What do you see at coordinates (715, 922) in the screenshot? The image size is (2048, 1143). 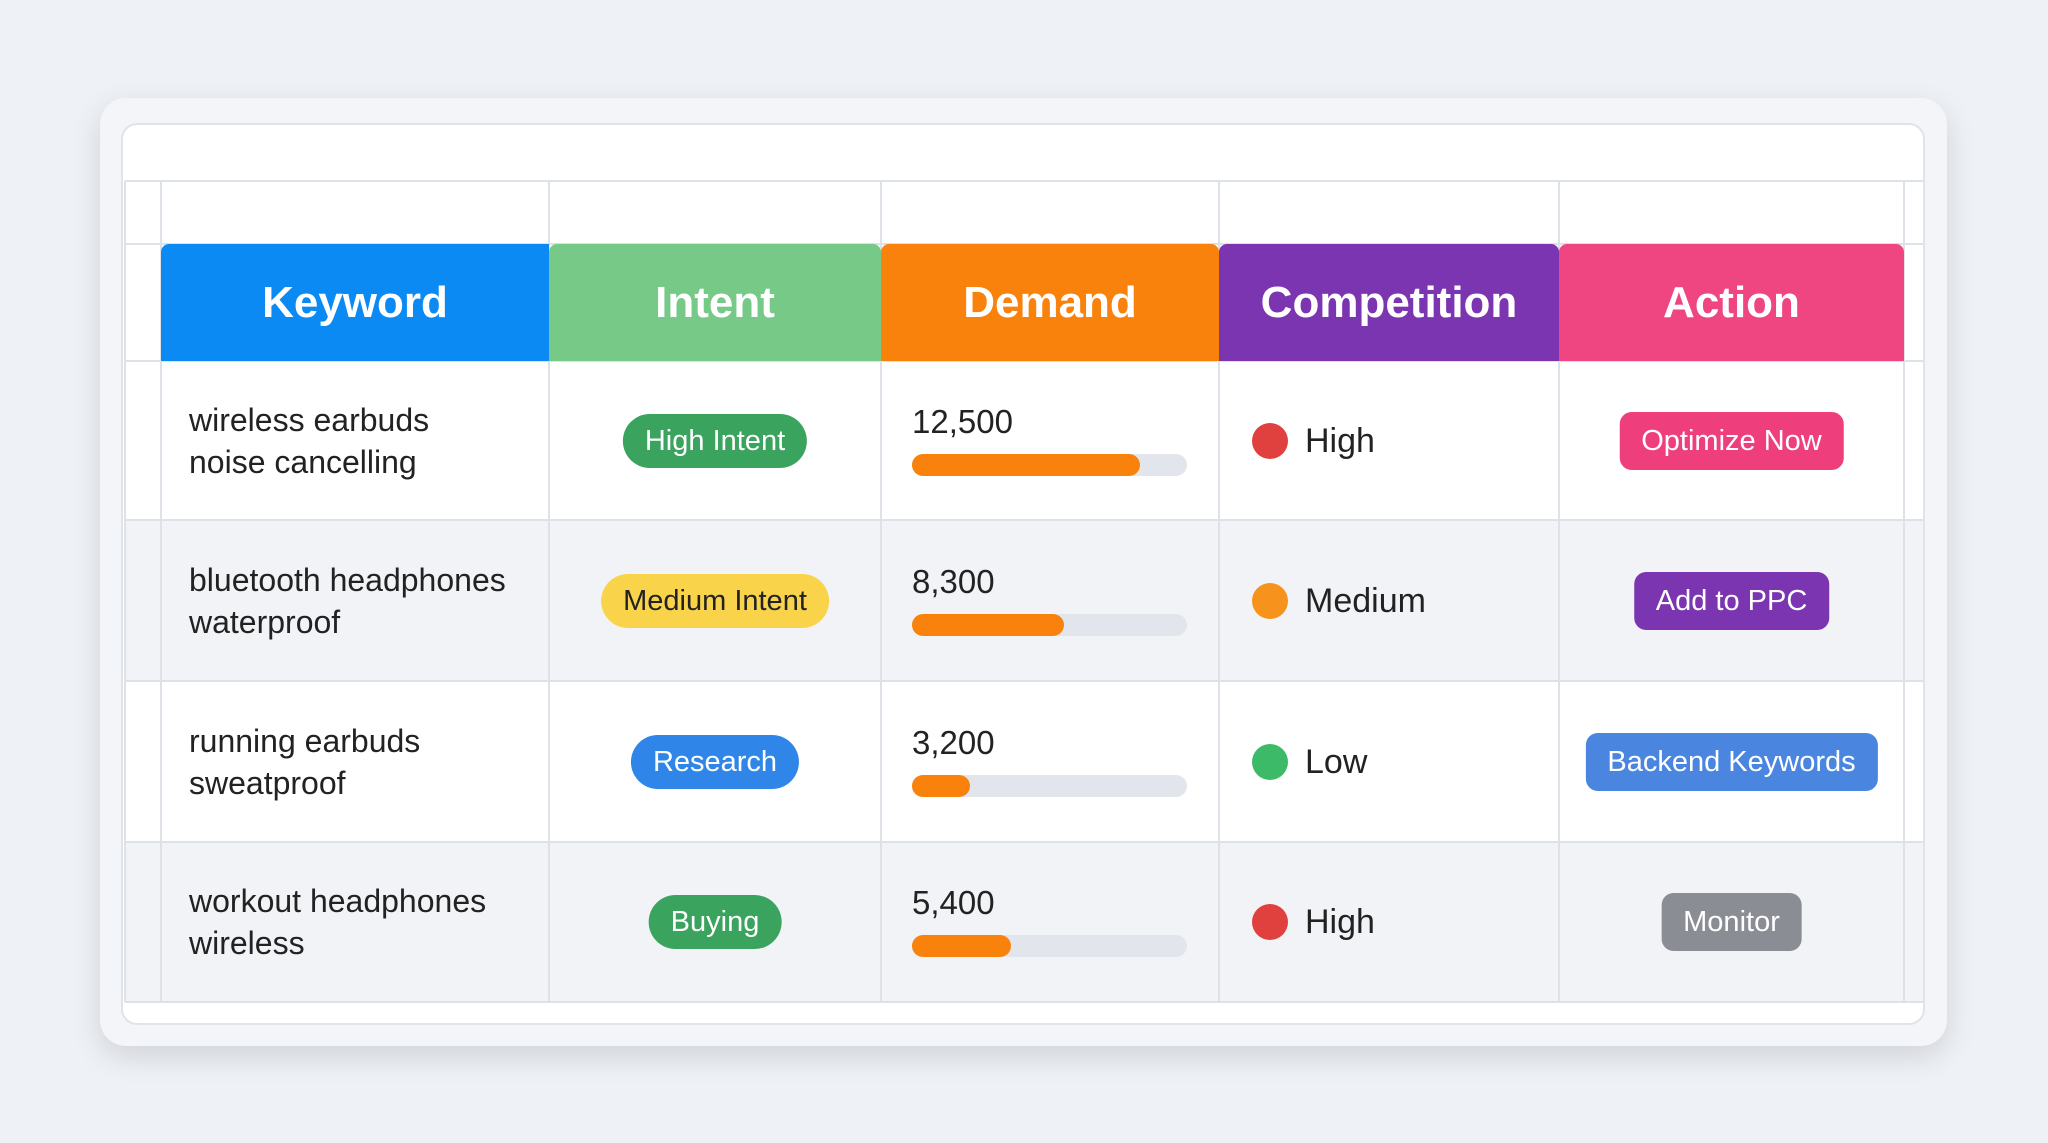 I see `intent-badge: Buying` at bounding box center [715, 922].